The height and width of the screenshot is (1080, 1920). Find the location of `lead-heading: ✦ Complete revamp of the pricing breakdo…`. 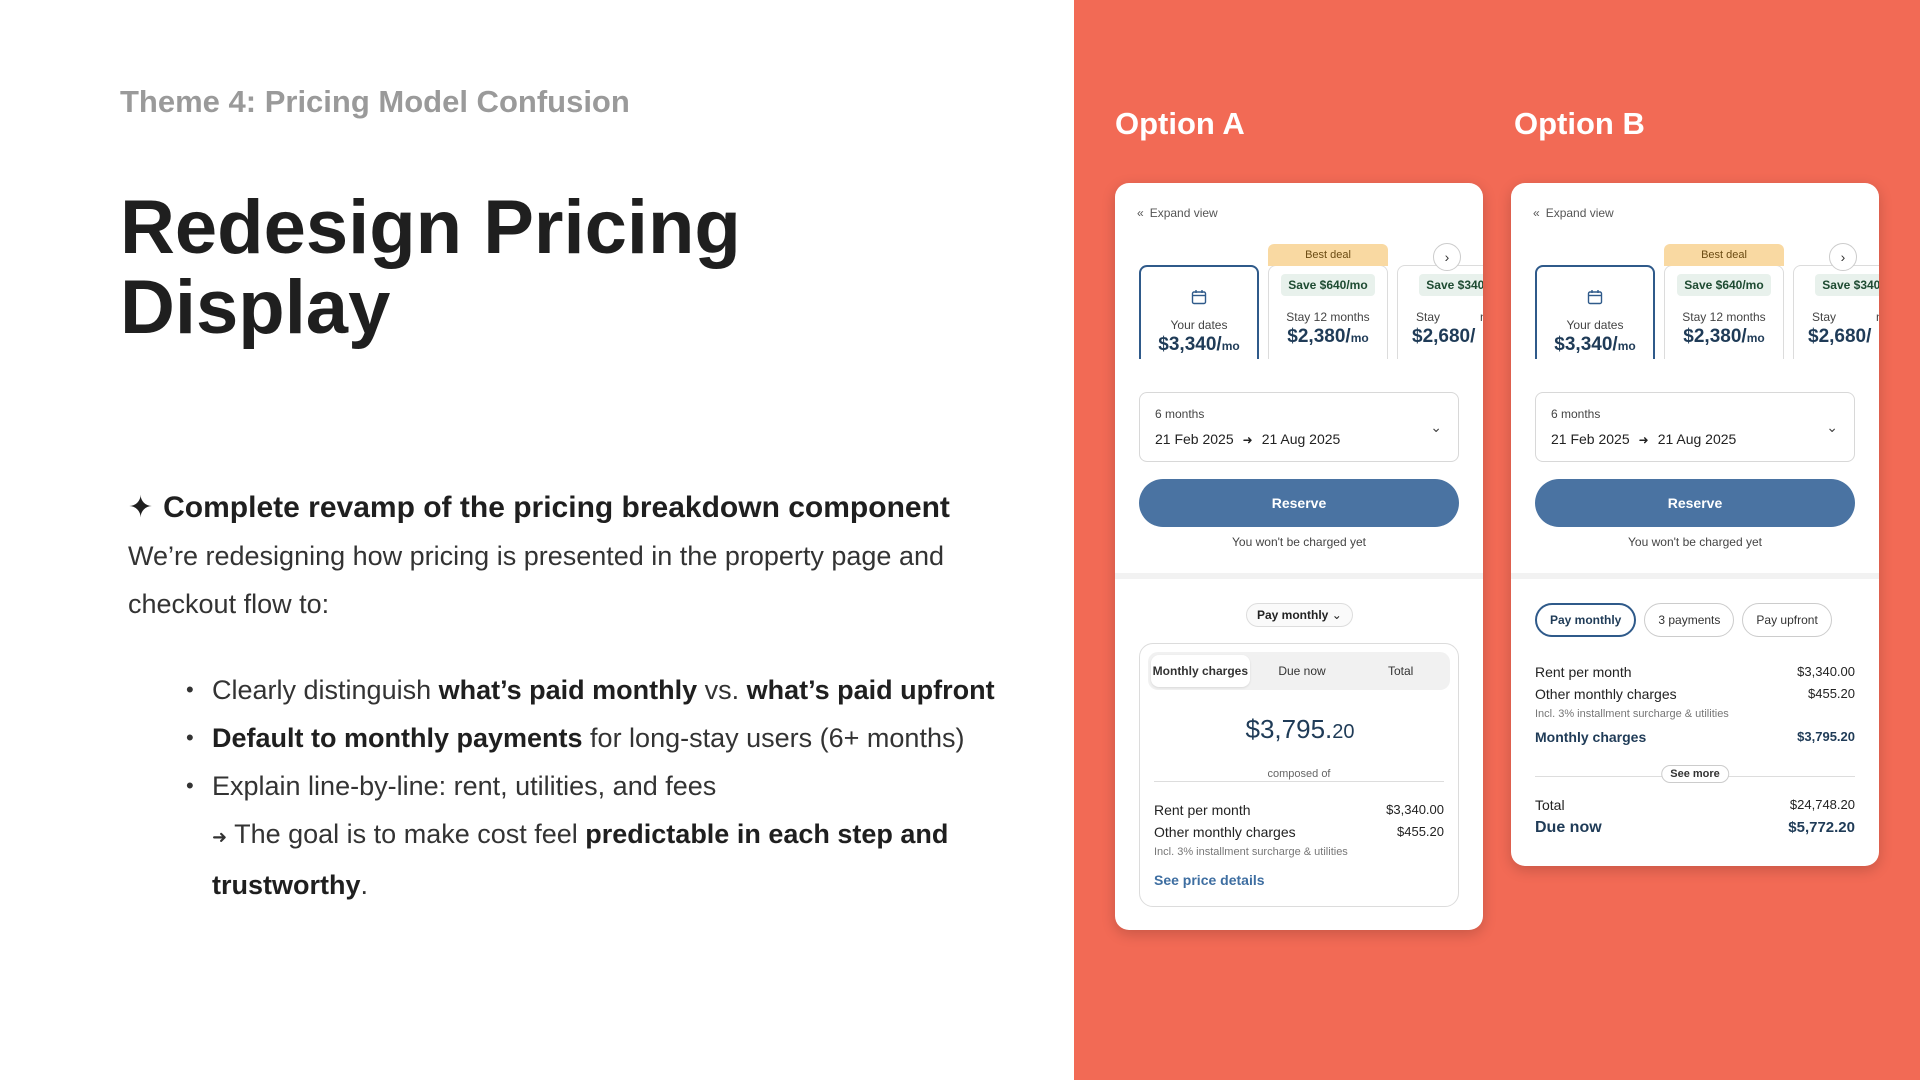

lead-heading: ✦ Complete revamp of the pricing breakdo… is located at coordinates (568, 508).